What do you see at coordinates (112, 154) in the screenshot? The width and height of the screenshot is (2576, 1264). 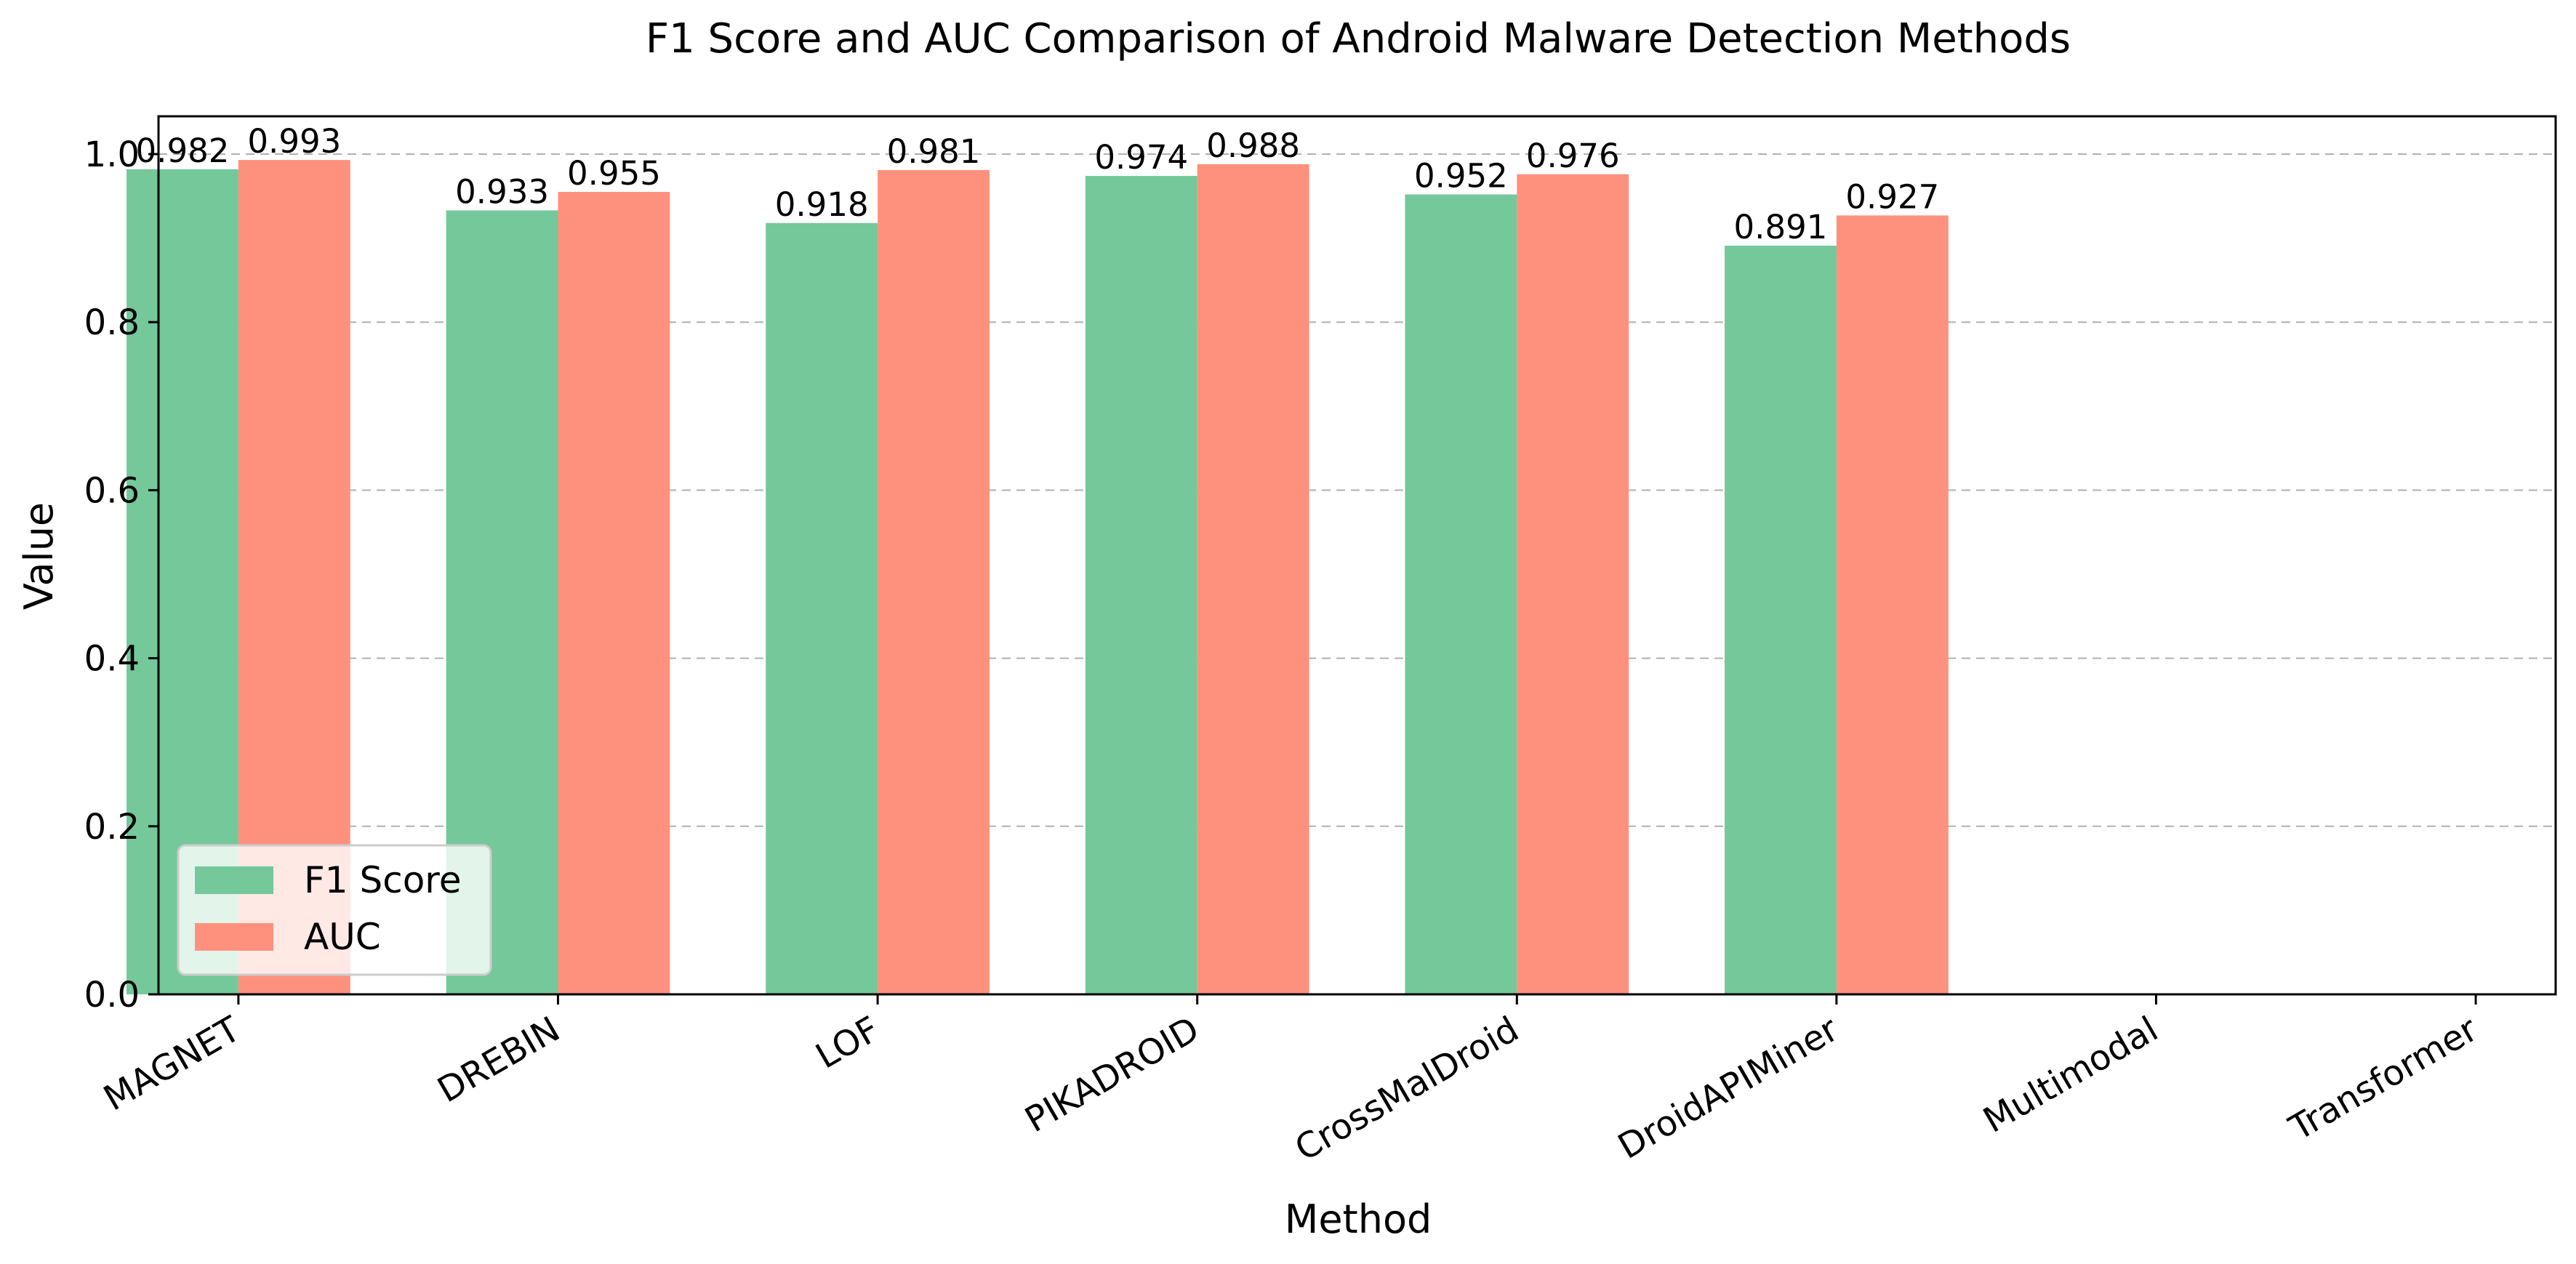 I see `y-tick-label-5: 1.0` at bounding box center [112, 154].